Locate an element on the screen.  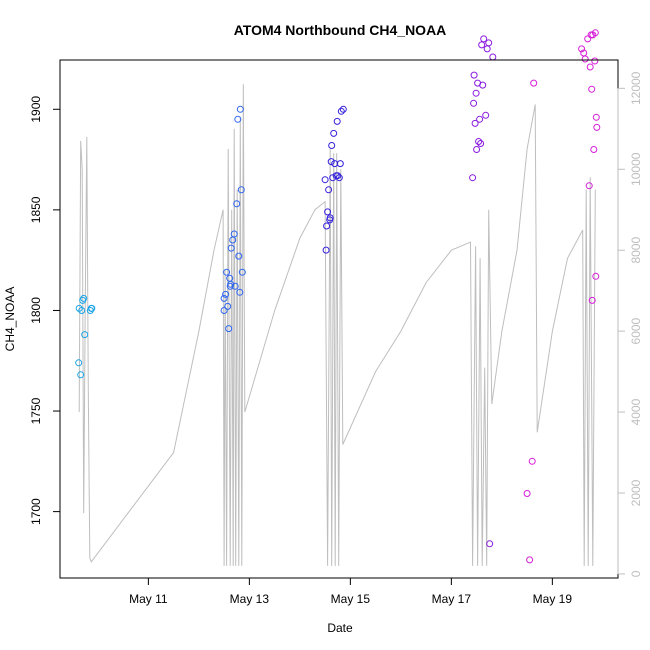
y-axis: 1700 1750 1800 1850 1900 is located at coordinates (45, 310).